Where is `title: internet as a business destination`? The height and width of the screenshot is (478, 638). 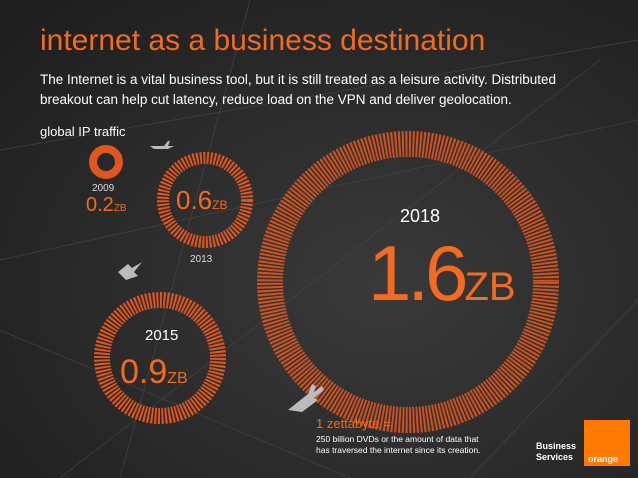
title: internet as a business destination is located at coordinates (262, 40).